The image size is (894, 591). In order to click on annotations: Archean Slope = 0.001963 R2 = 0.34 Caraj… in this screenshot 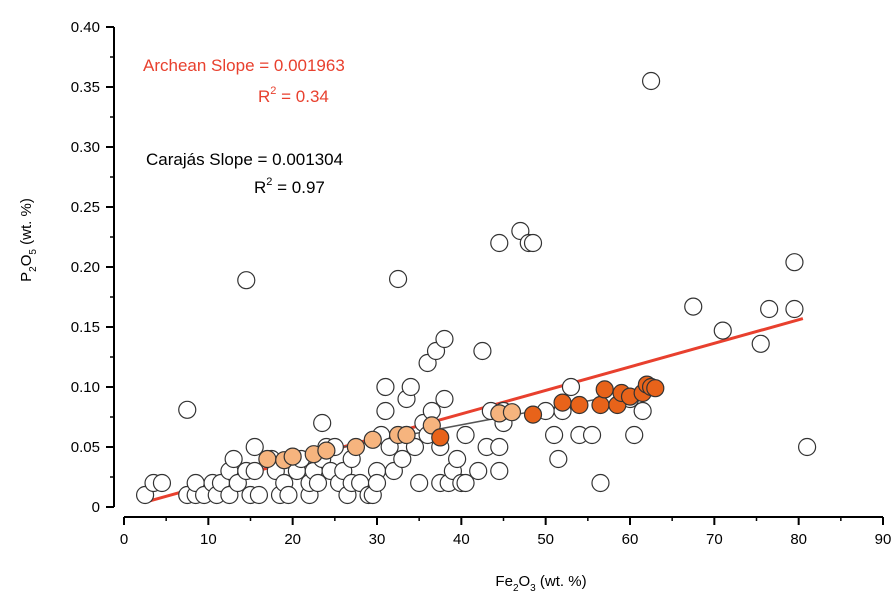, I will do `click(244, 126)`.